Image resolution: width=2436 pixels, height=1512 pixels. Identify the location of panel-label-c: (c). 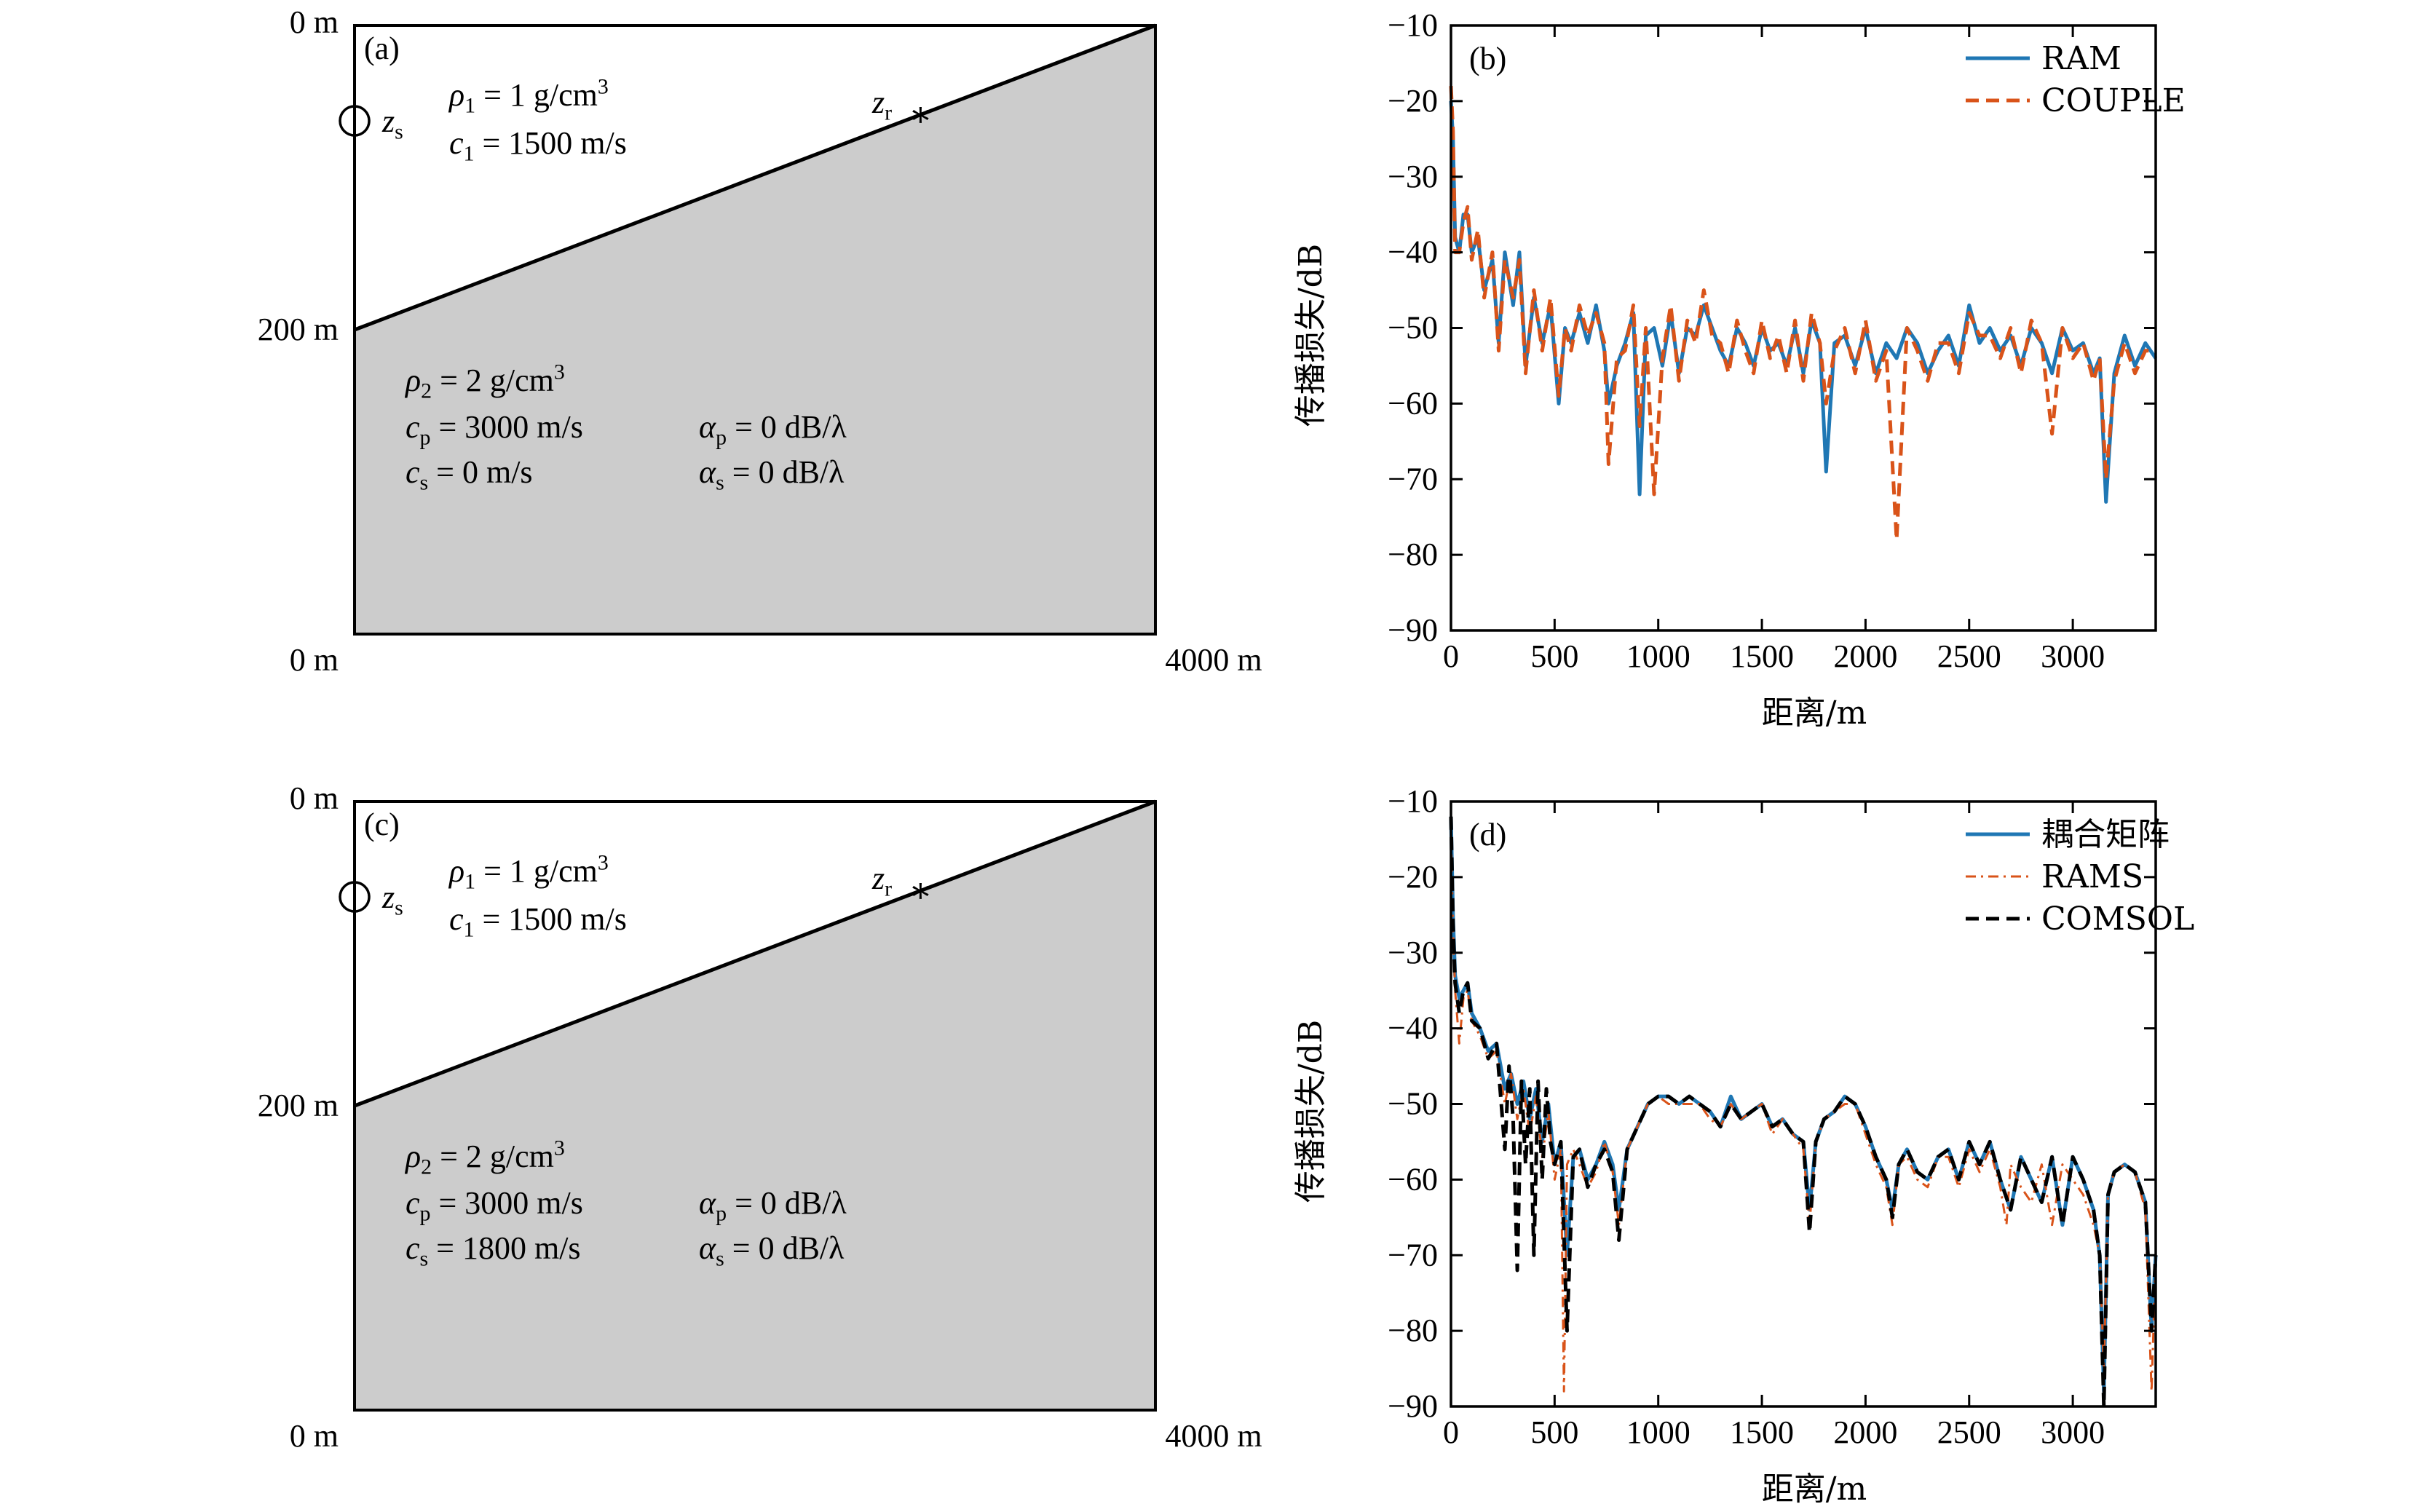
(382, 824).